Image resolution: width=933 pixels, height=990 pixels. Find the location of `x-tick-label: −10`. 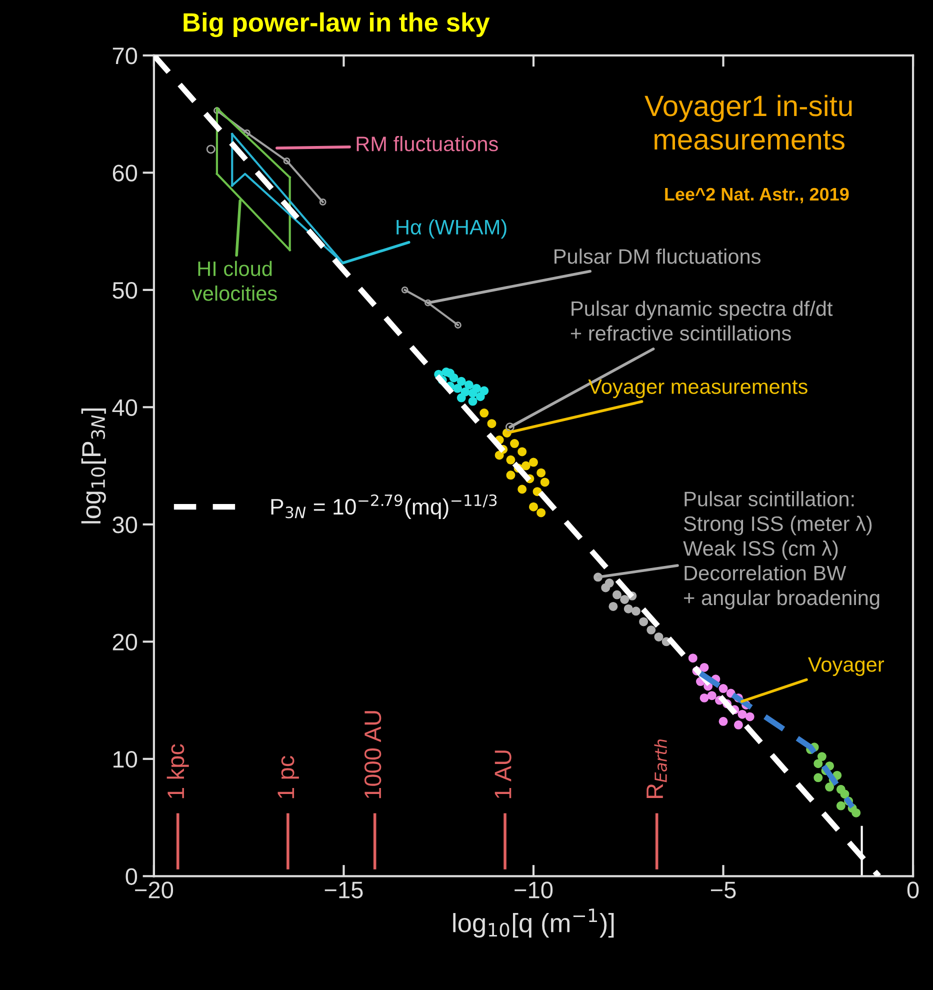

x-tick-label: −10 is located at coordinates (533, 890).